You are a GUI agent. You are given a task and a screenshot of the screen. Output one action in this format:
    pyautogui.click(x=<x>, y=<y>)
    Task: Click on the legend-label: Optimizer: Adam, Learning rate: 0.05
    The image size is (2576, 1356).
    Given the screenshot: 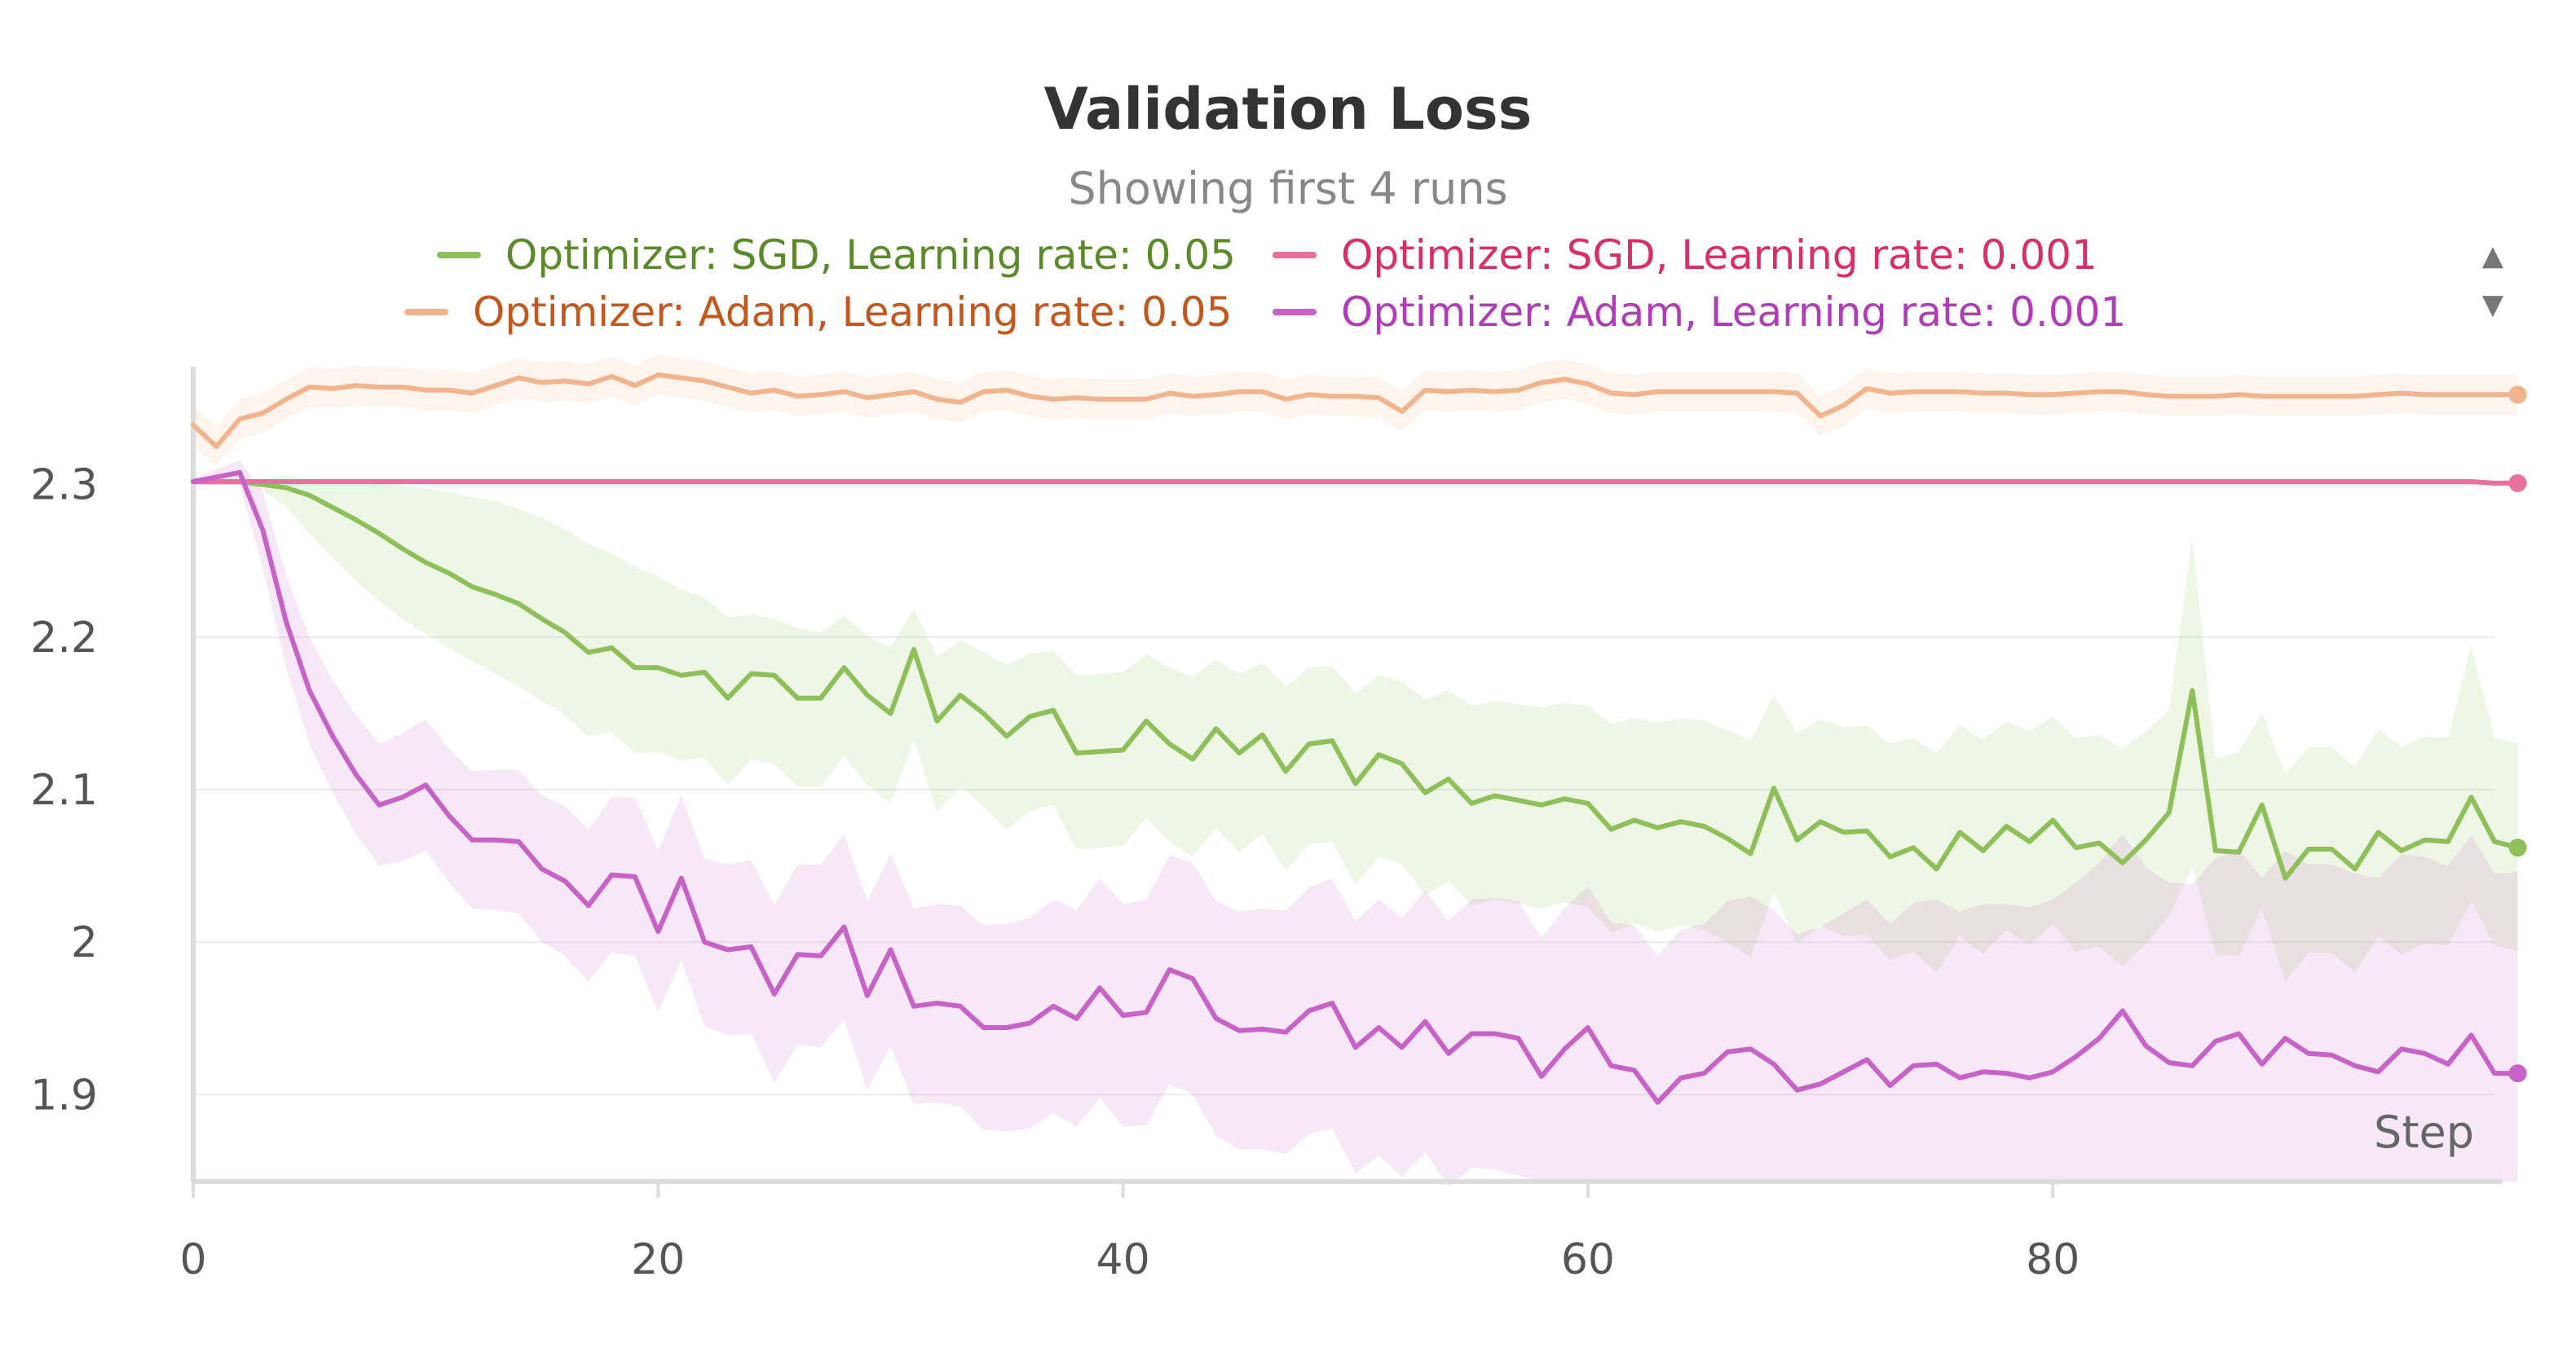 What is the action you would take?
    pyautogui.click(x=852, y=312)
    